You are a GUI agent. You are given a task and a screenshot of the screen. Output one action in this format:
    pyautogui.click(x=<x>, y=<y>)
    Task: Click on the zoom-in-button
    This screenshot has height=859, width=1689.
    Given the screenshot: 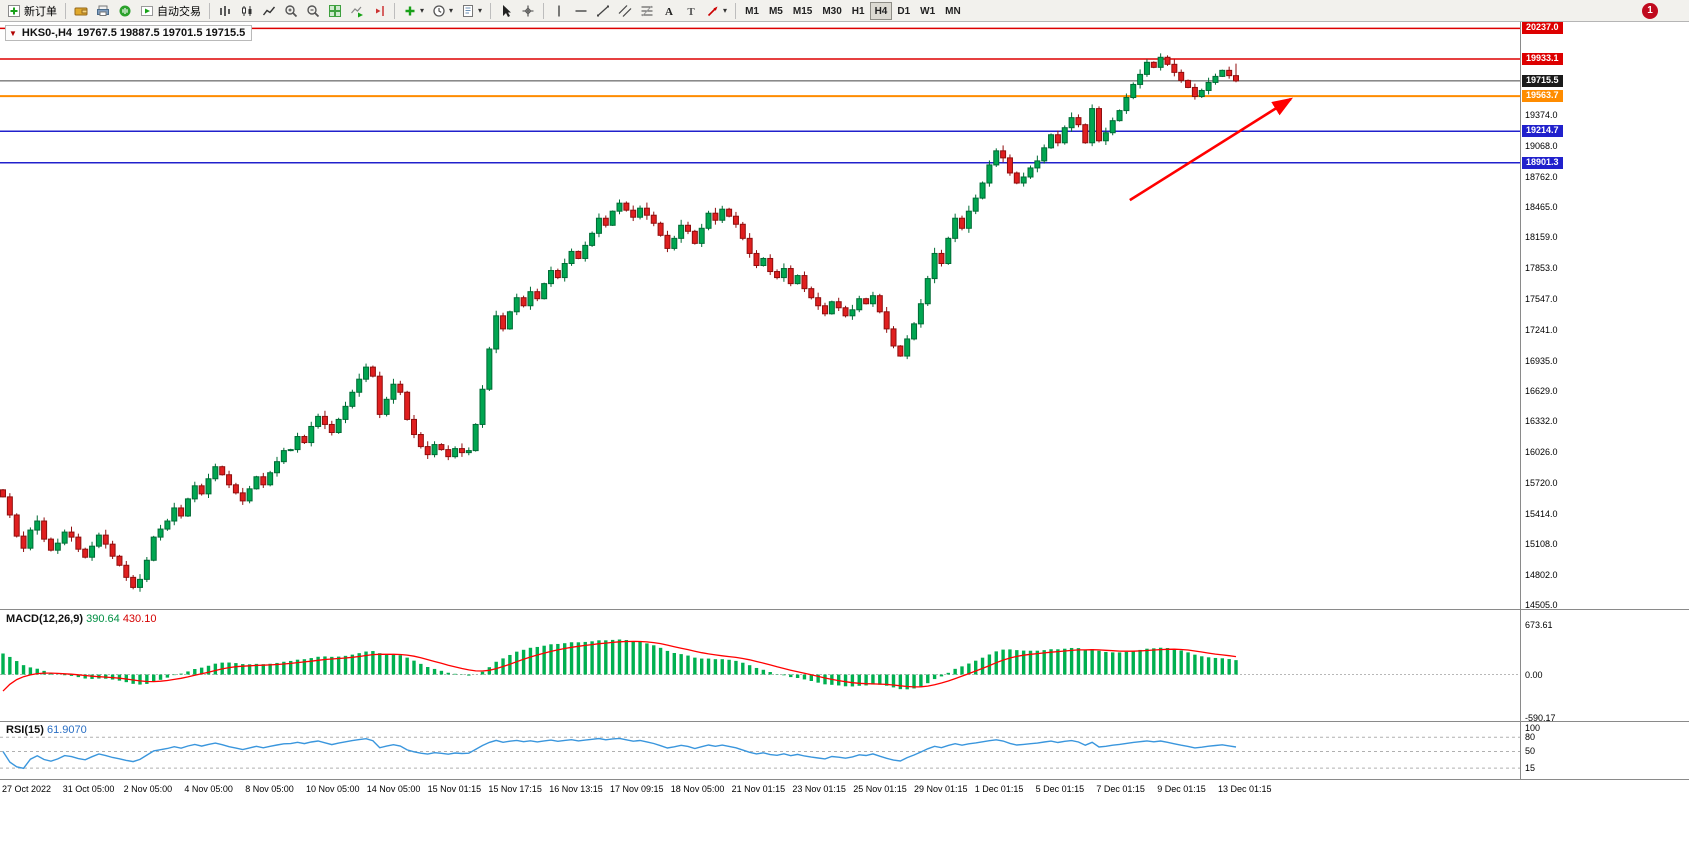 What is the action you would take?
    pyautogui.click(x=291, y=11)
    